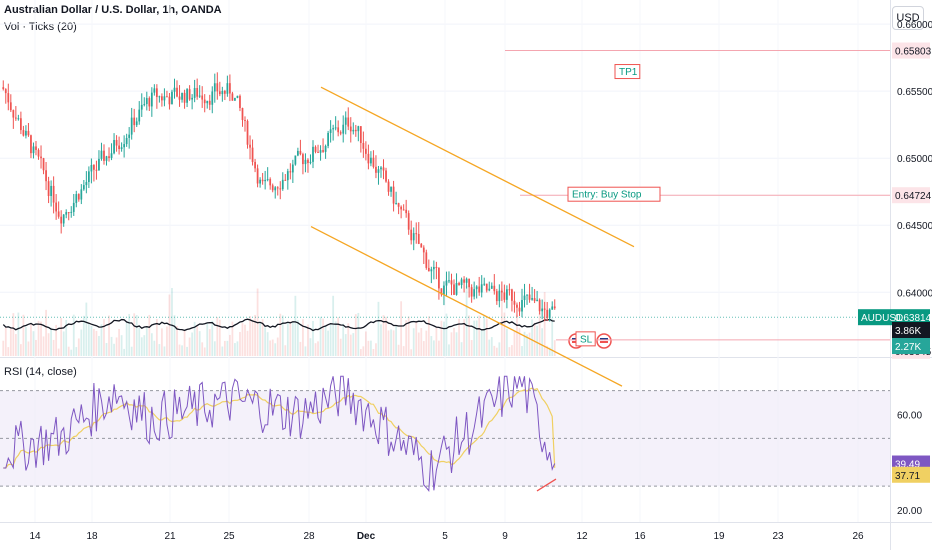  Describe the element at coordinates (907, 465) in the screenshot. I see `rsi-value-tag-text: 39.49` at that location.